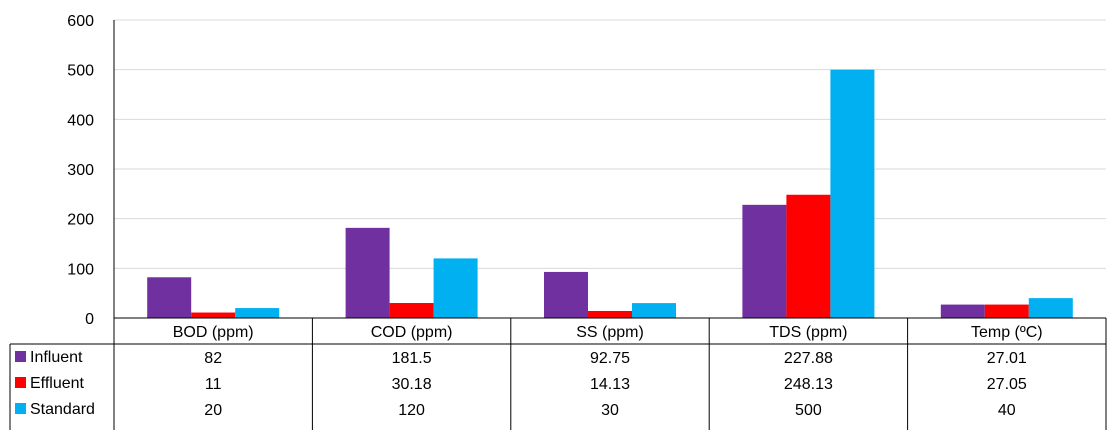  What do you see at coordinates (808, 384) in the screenshot?
I see `data-label: 248.13` at bounding box center [808, 384].